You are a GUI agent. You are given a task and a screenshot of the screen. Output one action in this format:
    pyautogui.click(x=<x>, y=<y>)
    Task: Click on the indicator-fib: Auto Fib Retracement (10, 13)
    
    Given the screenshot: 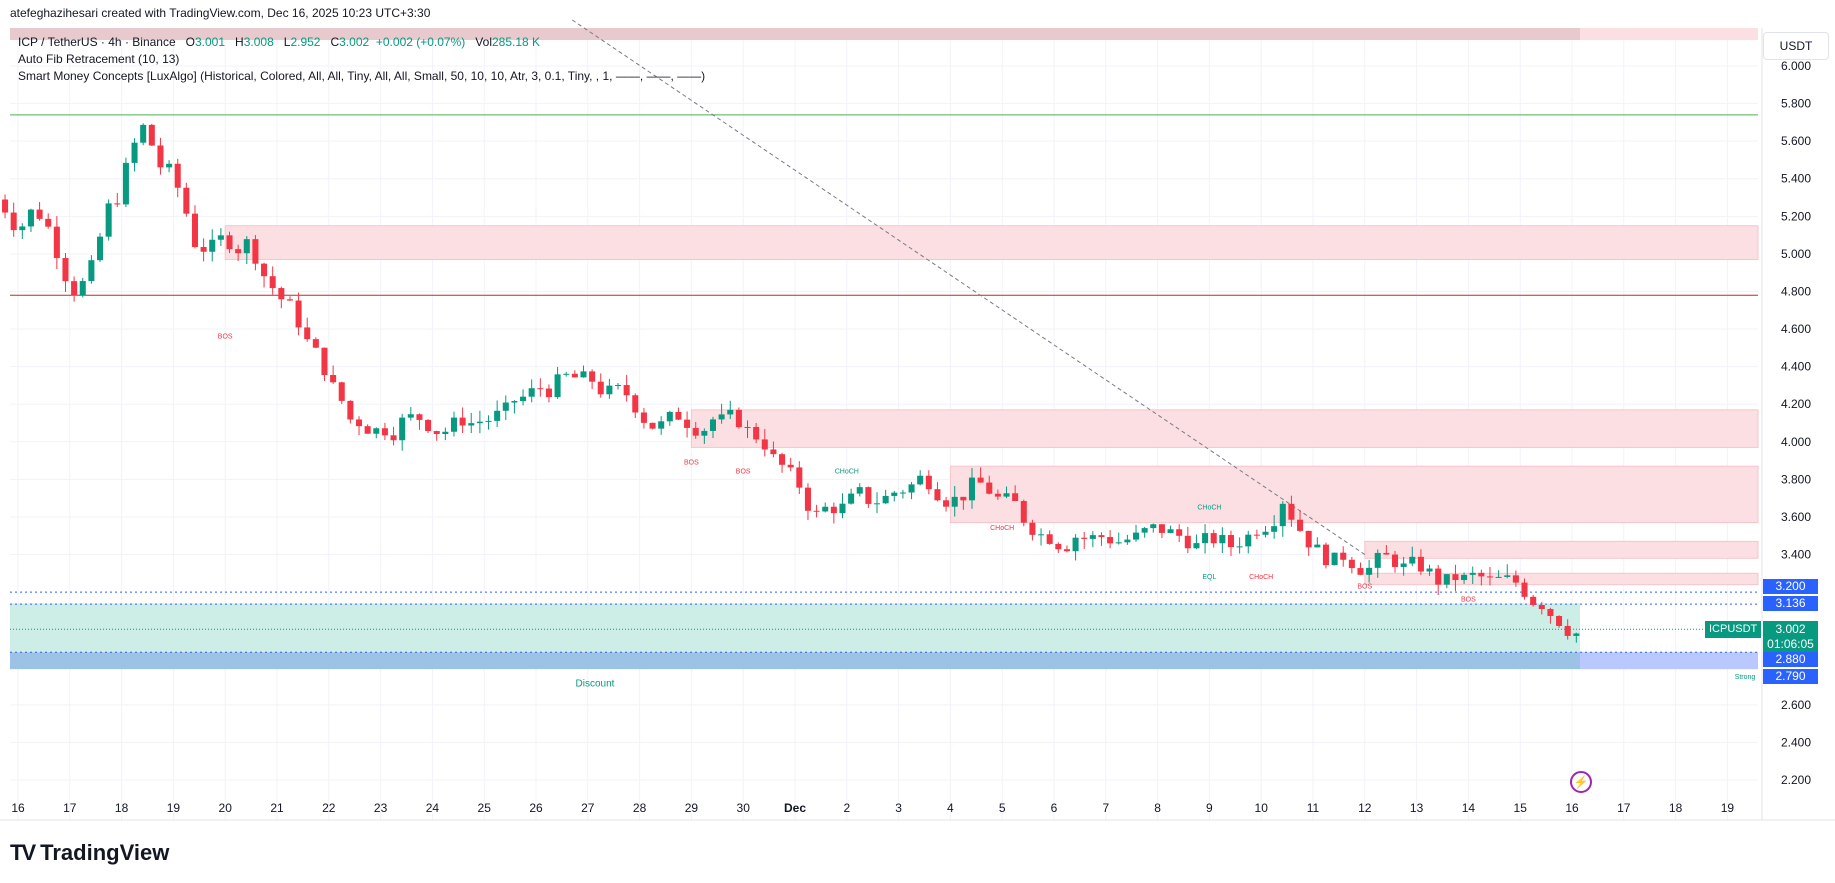 What is the action you would take?
    pyautogui.click(x=99, y=59)
    